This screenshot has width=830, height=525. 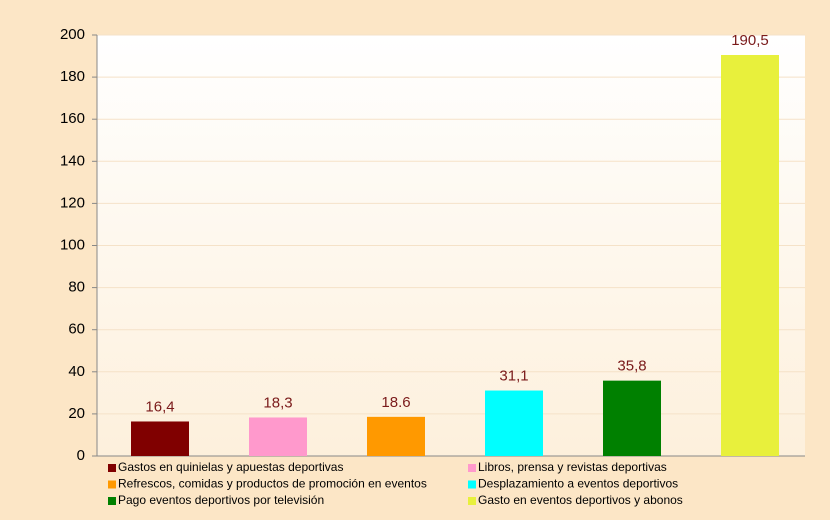 I want to click on value-label: 31,1, so click(x=513, y=376).